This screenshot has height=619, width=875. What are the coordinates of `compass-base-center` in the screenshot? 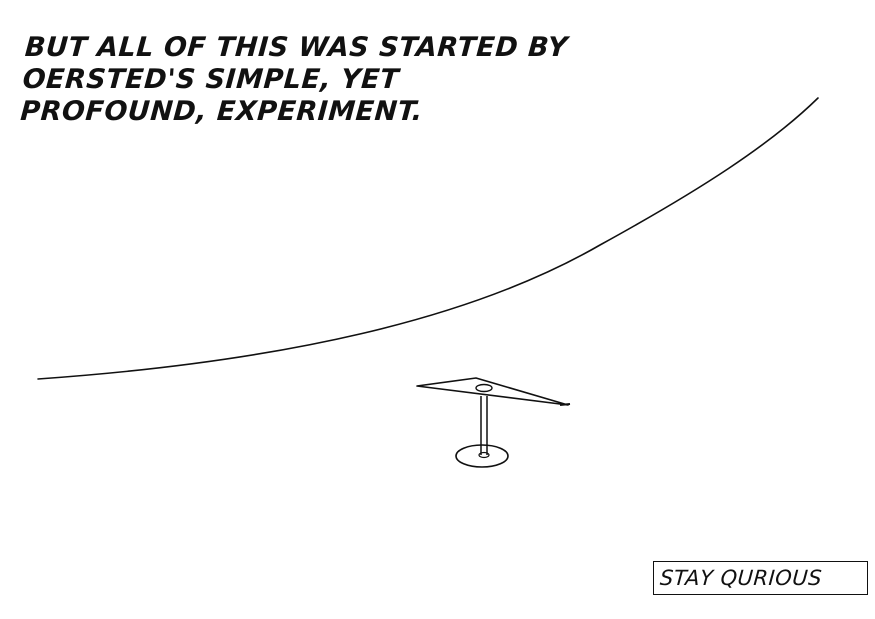 It's located at (484, 455).